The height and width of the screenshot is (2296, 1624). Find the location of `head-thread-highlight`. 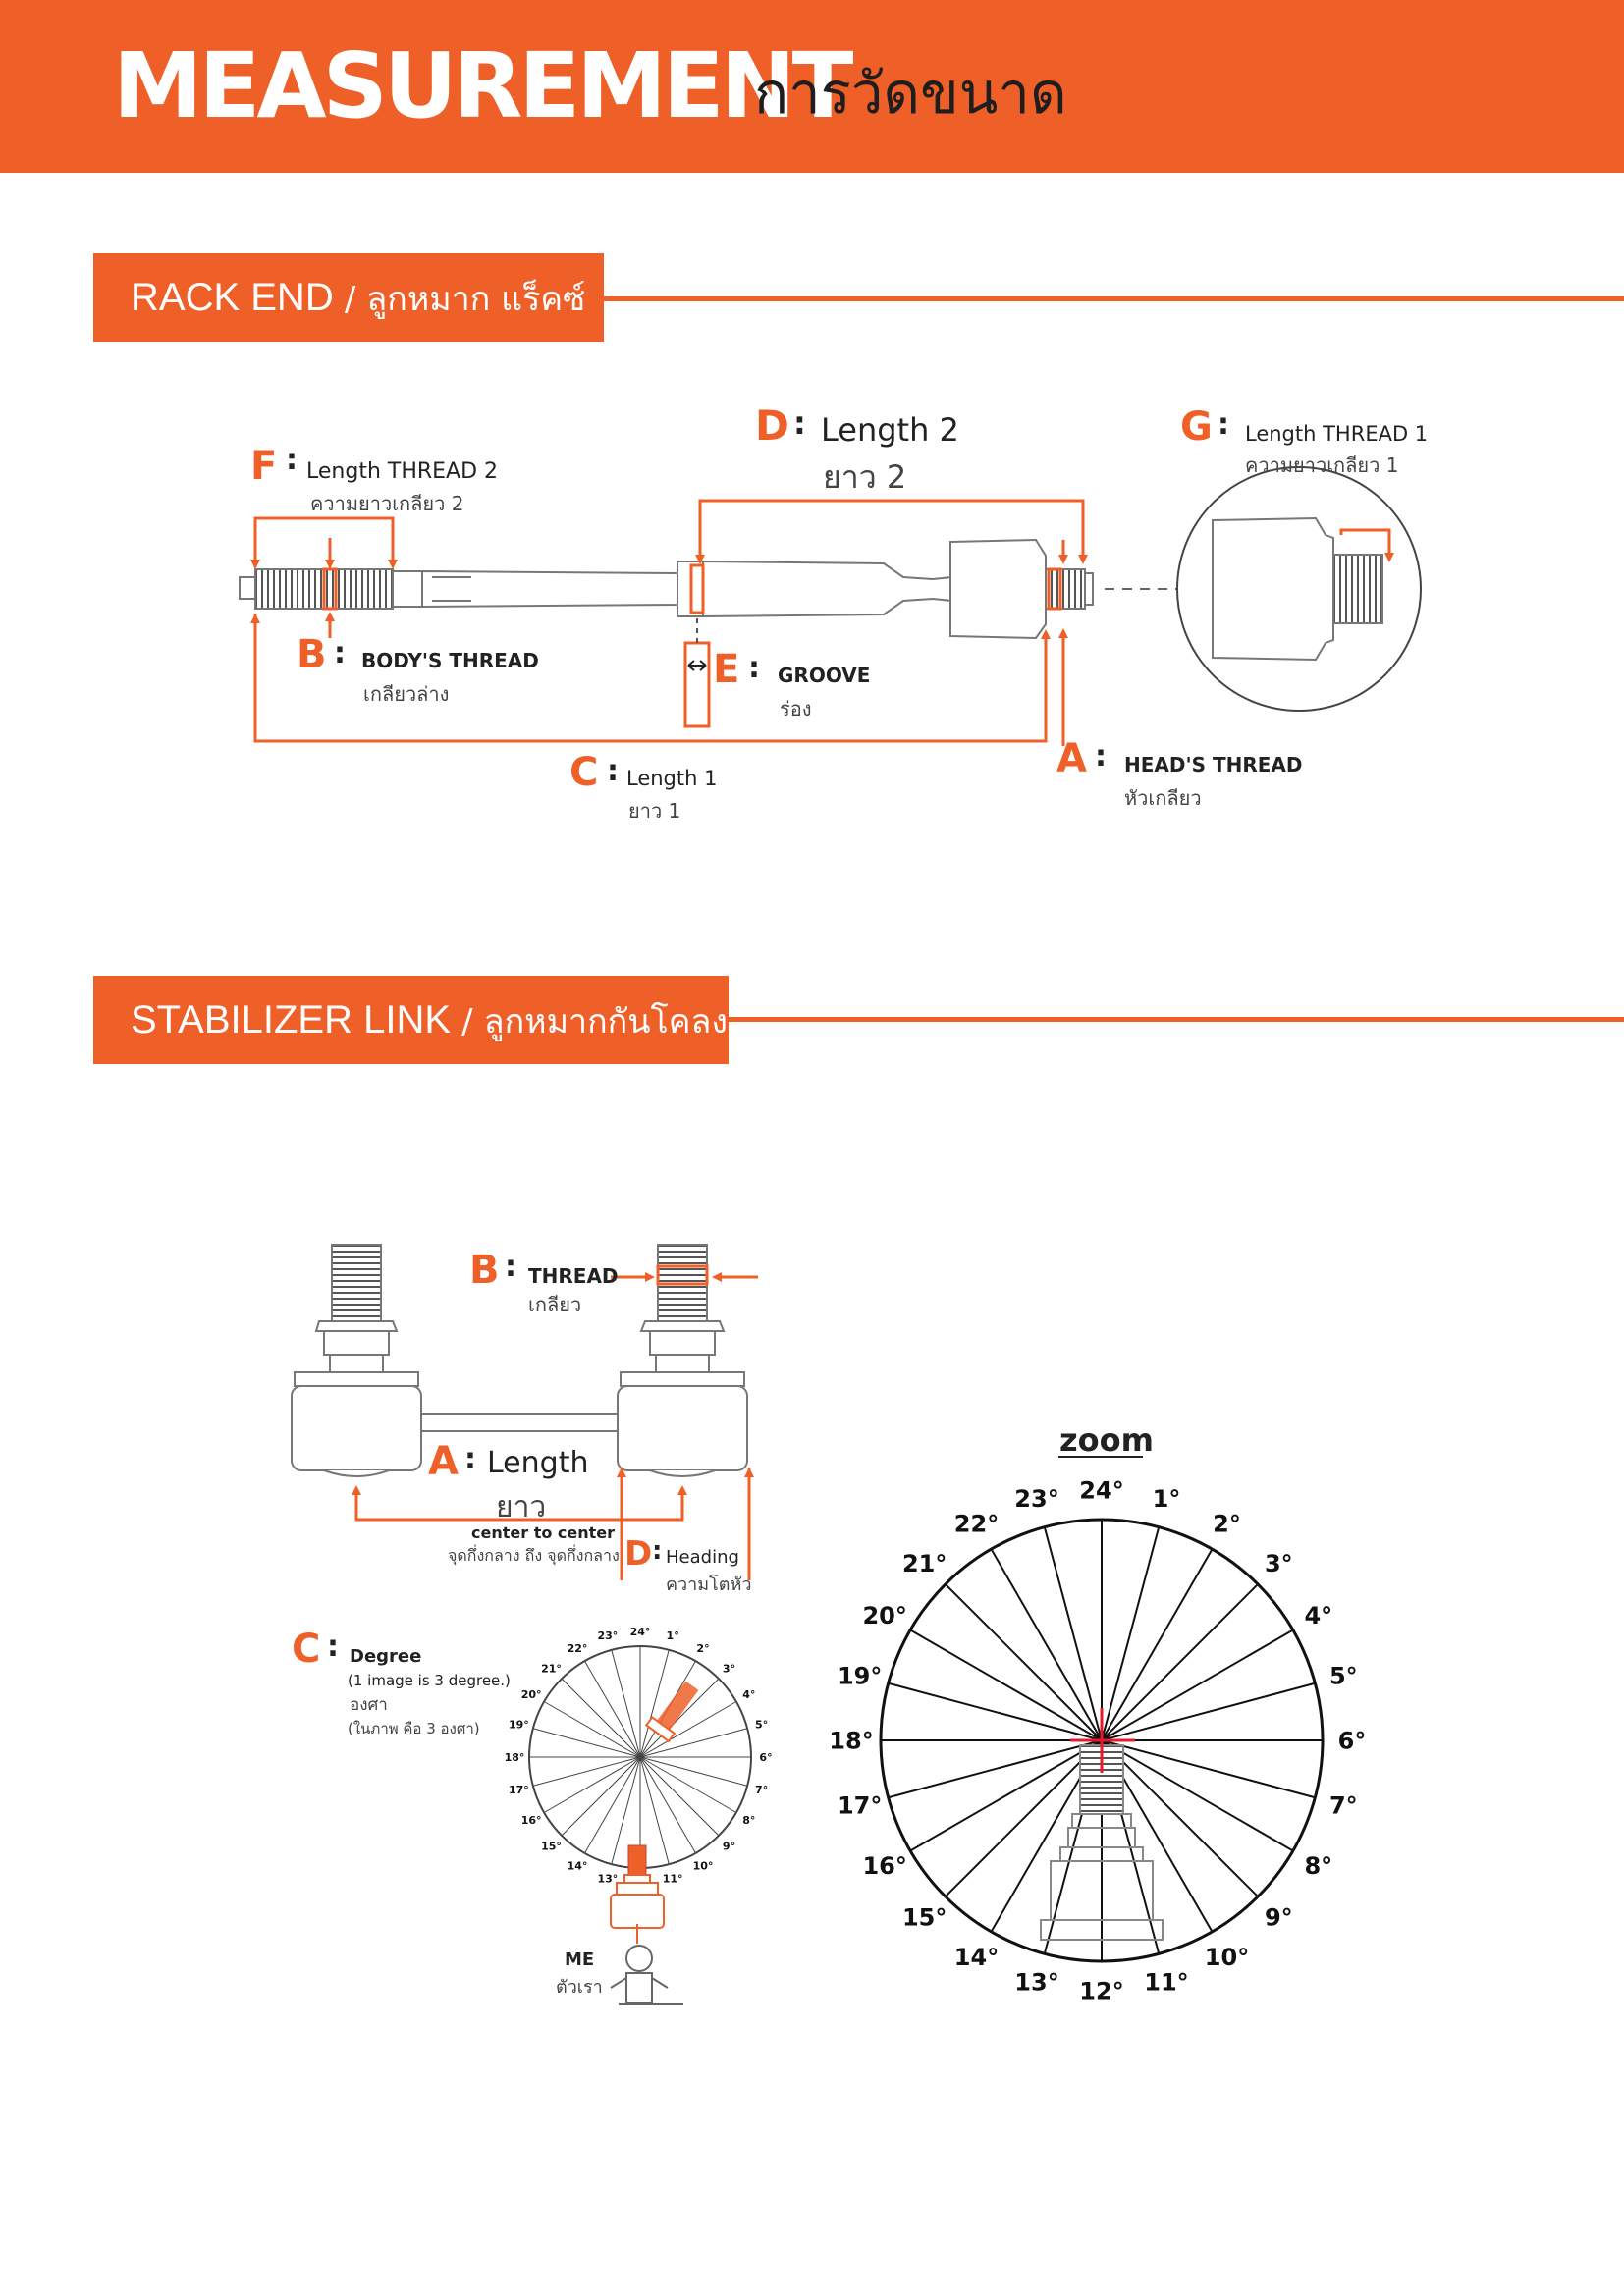

head-thread-highlight is located at coordinates (1054, 589).